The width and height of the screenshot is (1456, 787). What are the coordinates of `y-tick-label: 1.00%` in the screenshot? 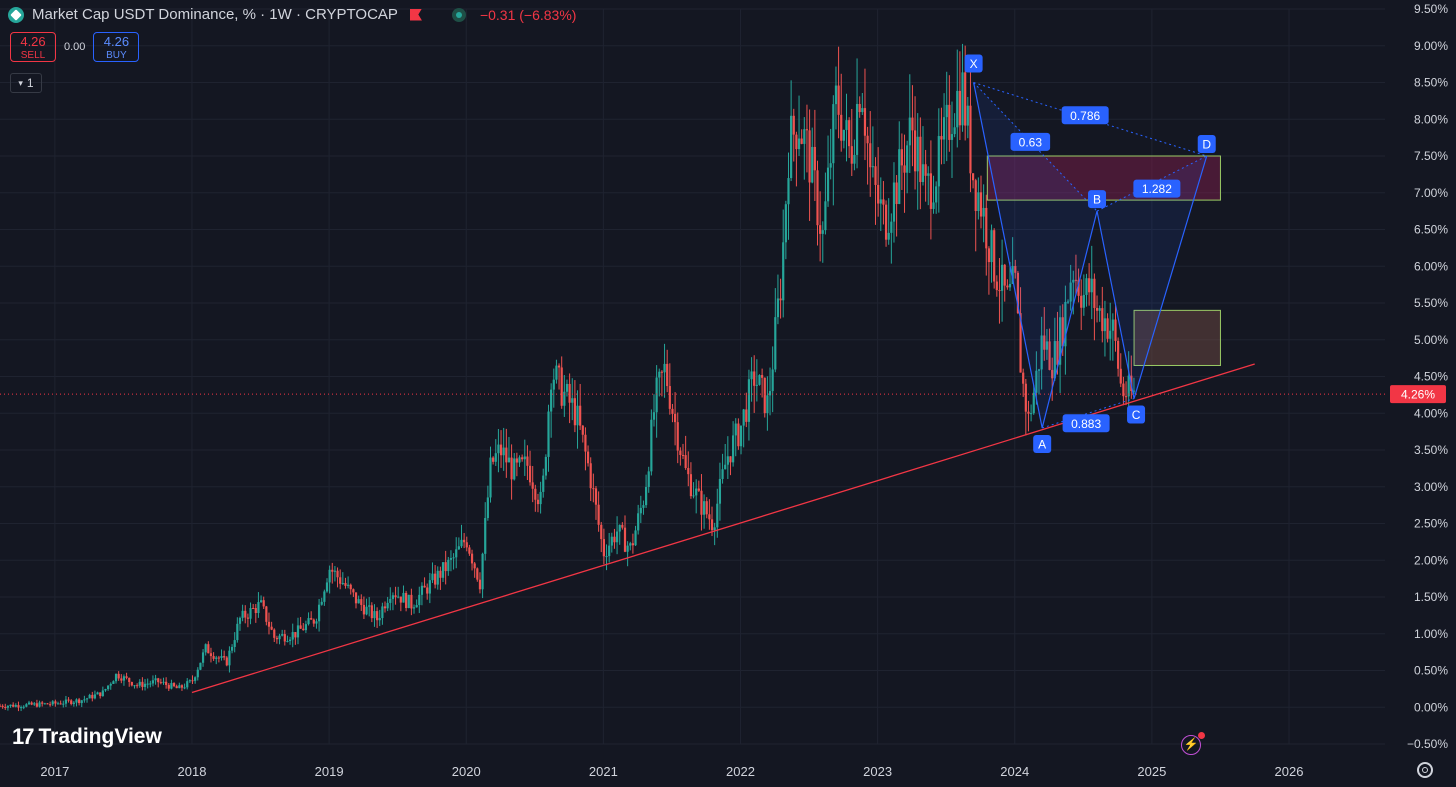 It's located at (1431, 634).